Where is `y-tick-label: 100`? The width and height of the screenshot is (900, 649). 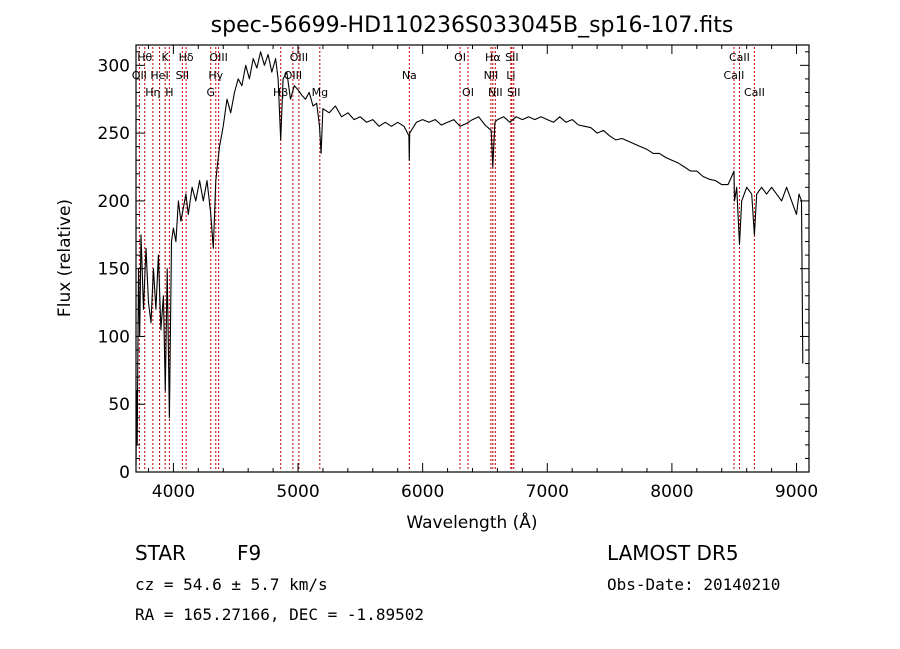
y-tick-label: 100 is located at coordinates (114, 337).